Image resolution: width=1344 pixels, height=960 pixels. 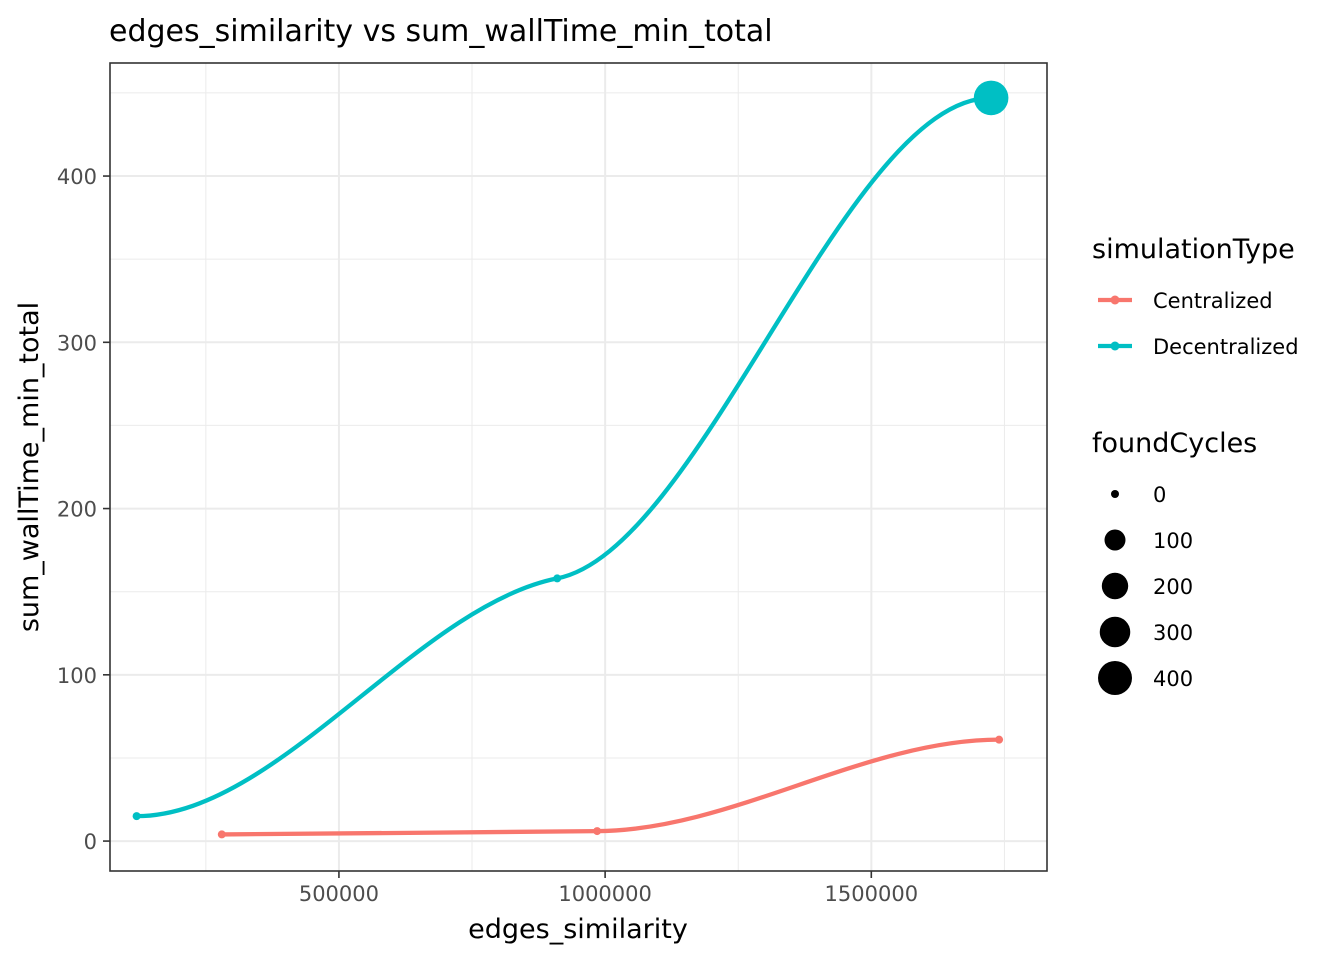 What do you see at coordinates (578, 929) in the screenshot?
I see `x-axis-label: edges_similarity` at bounding box center [578, 929].